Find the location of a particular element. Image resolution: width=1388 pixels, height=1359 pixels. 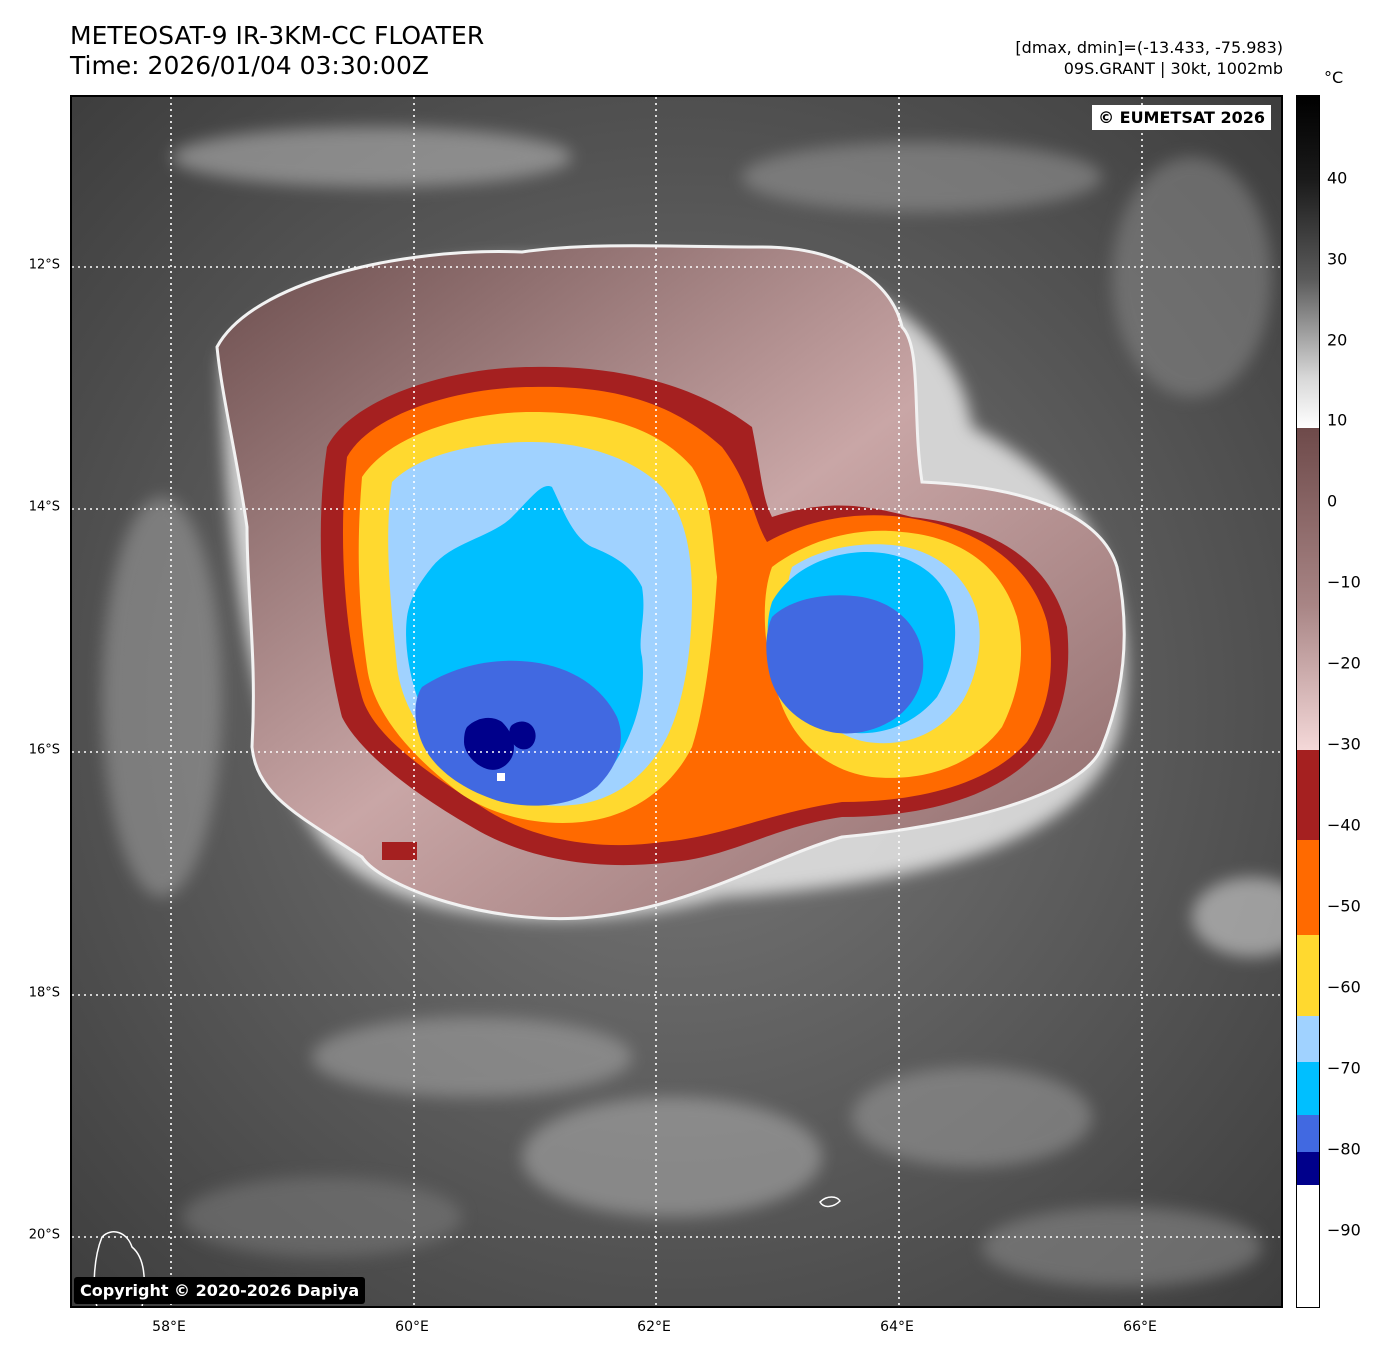

colorbar-orange-band is located at coordinates (1308, 887).